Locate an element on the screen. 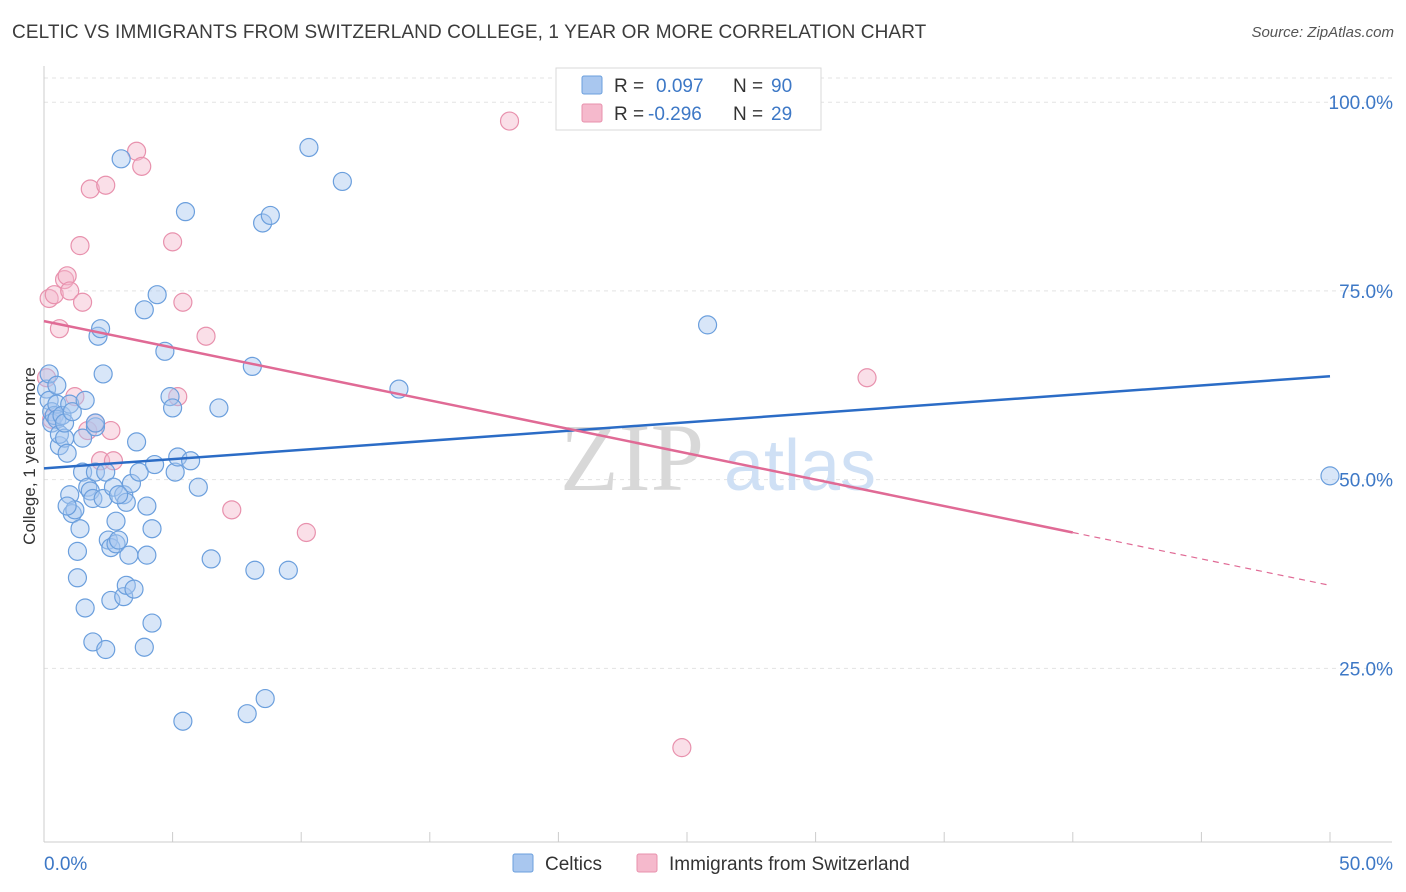 Image resolution: width=1406 pixels, height=892 pixels. y-tick-label-0: 25.0% is located at coordinates (1366, 669).